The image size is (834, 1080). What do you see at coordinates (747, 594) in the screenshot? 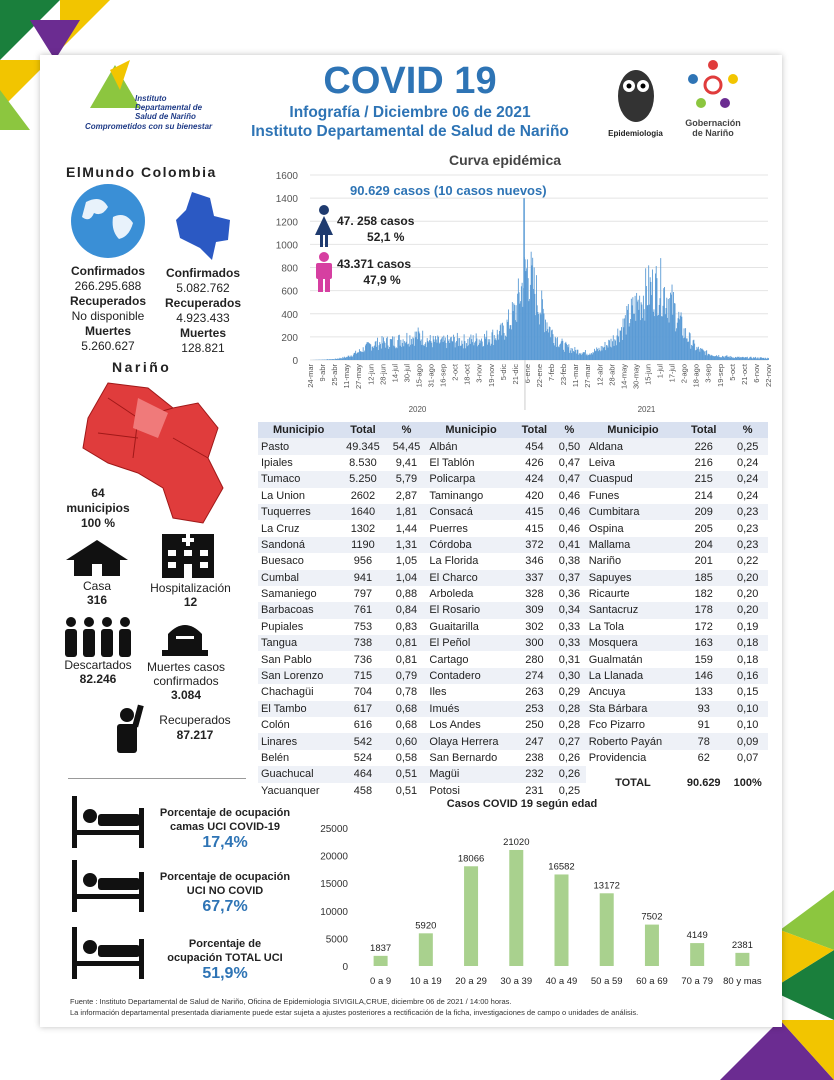
I see `table-cell: 0,20` at bounding box center [747, 594].